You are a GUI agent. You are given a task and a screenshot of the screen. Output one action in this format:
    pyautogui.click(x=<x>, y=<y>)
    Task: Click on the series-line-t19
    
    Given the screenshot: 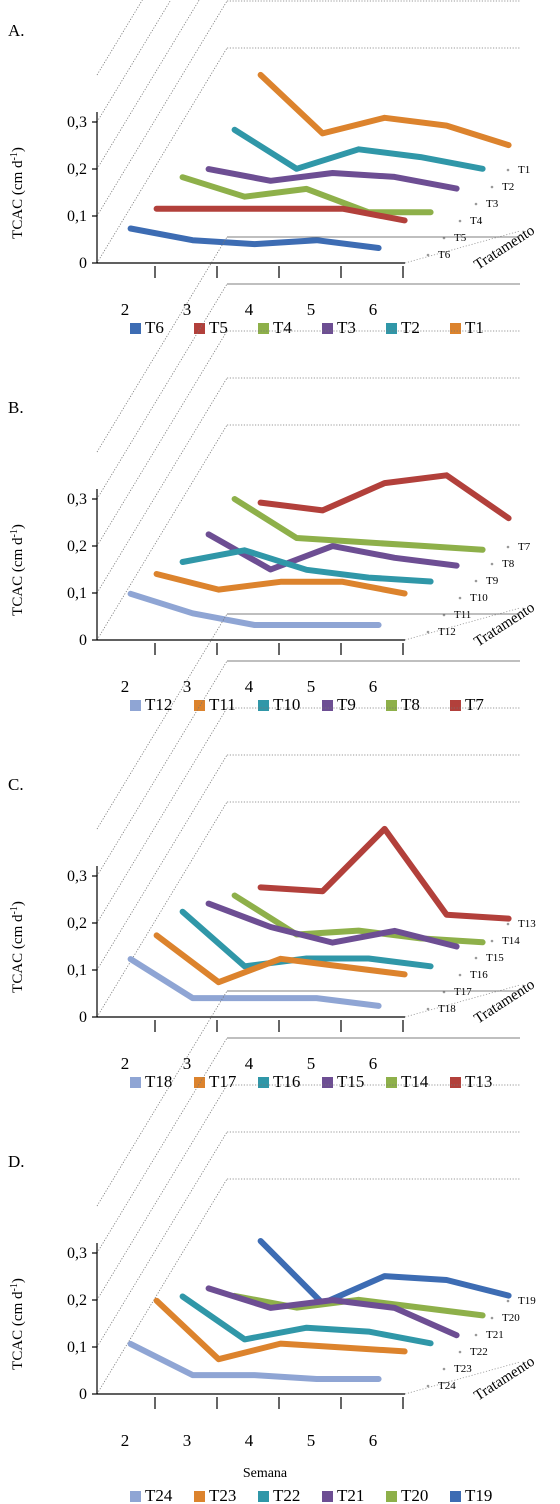 What is the action you would take?
    pyautogui.click(x=384, y=1272)
    